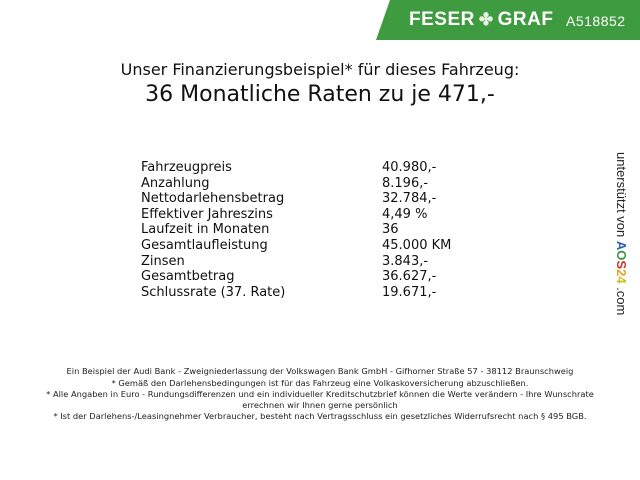 This screenshot has width=640, height=480. Describe the element at coordinates (486, 19) in the screenshot. I see `clover-icon: ✤` at that location.